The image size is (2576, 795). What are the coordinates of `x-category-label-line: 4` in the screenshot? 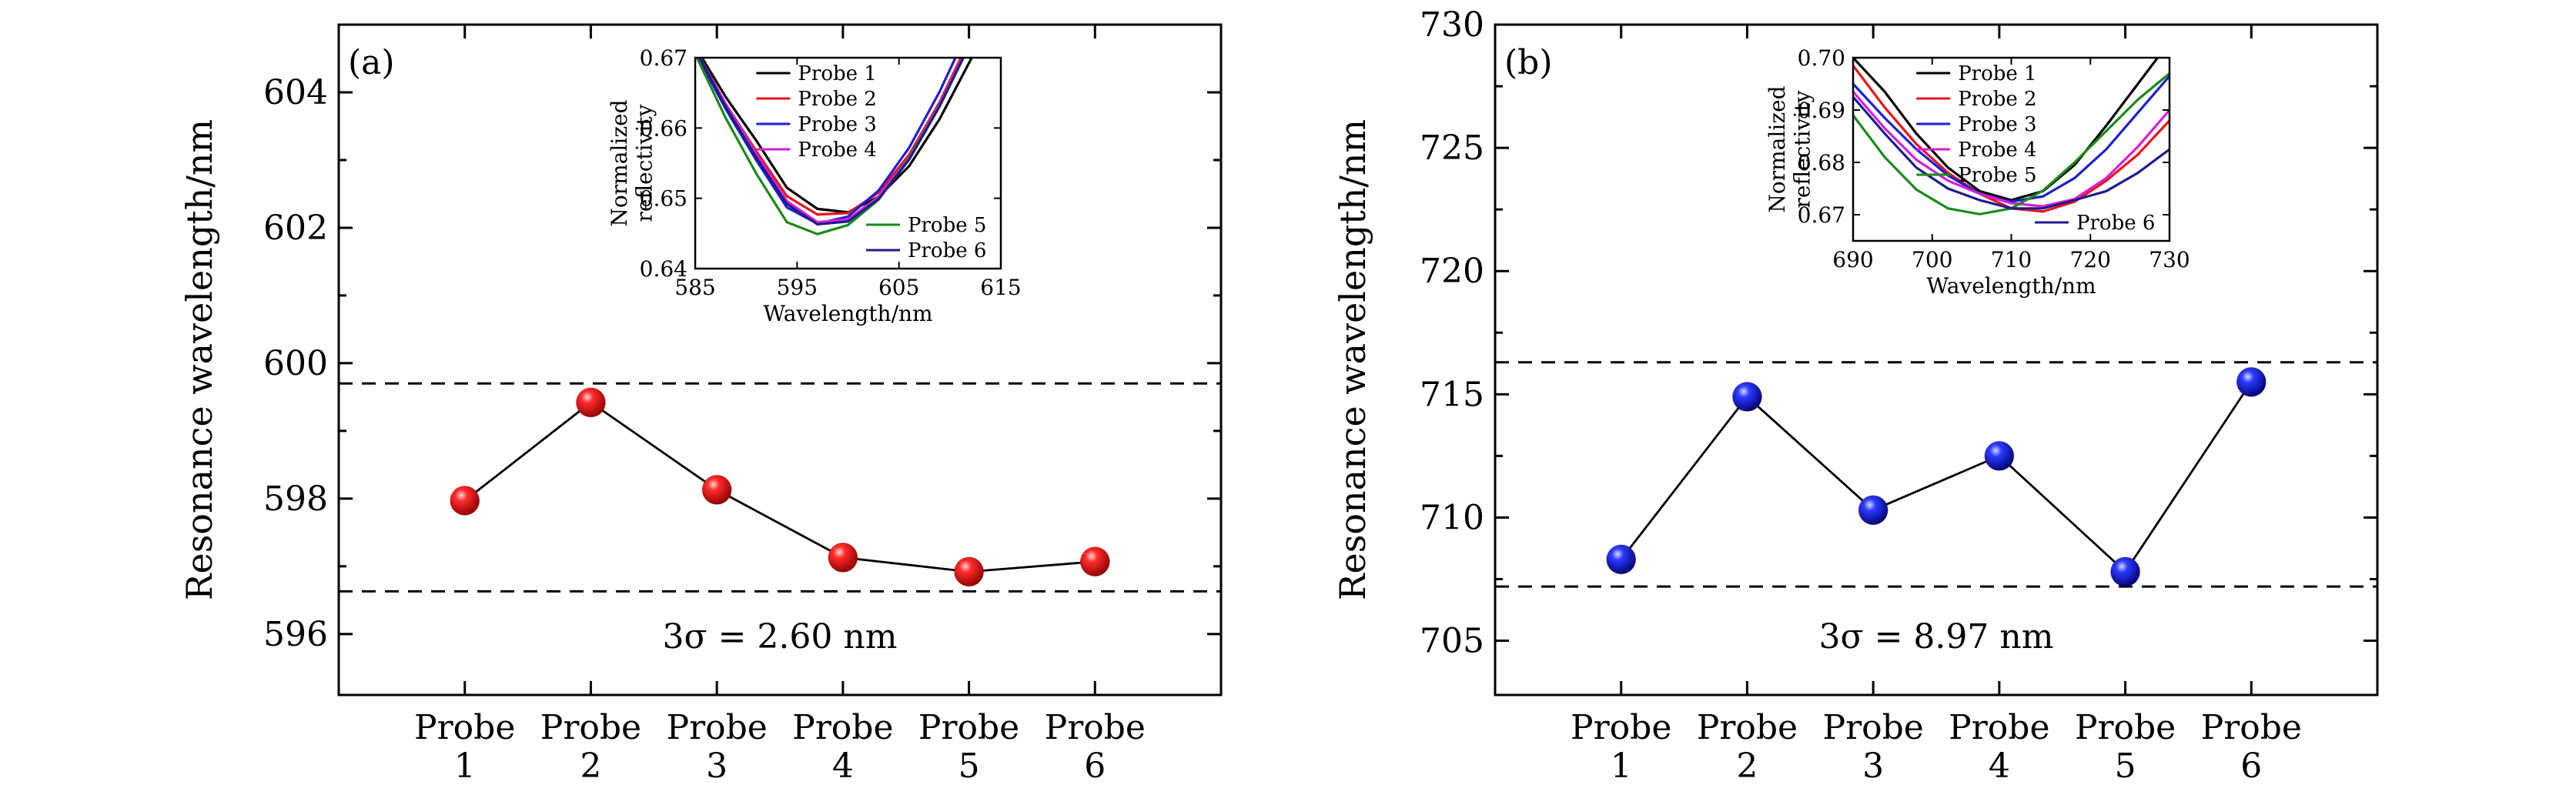 It's located at (843, 766).